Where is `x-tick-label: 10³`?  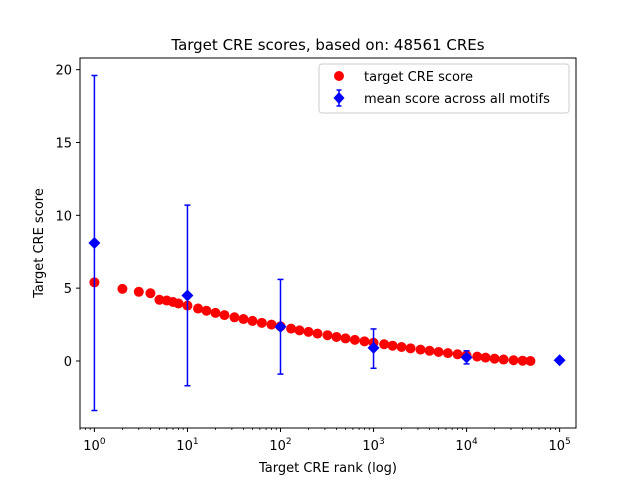
x-tick-label: 10³ is located at coordinates (373, 445).